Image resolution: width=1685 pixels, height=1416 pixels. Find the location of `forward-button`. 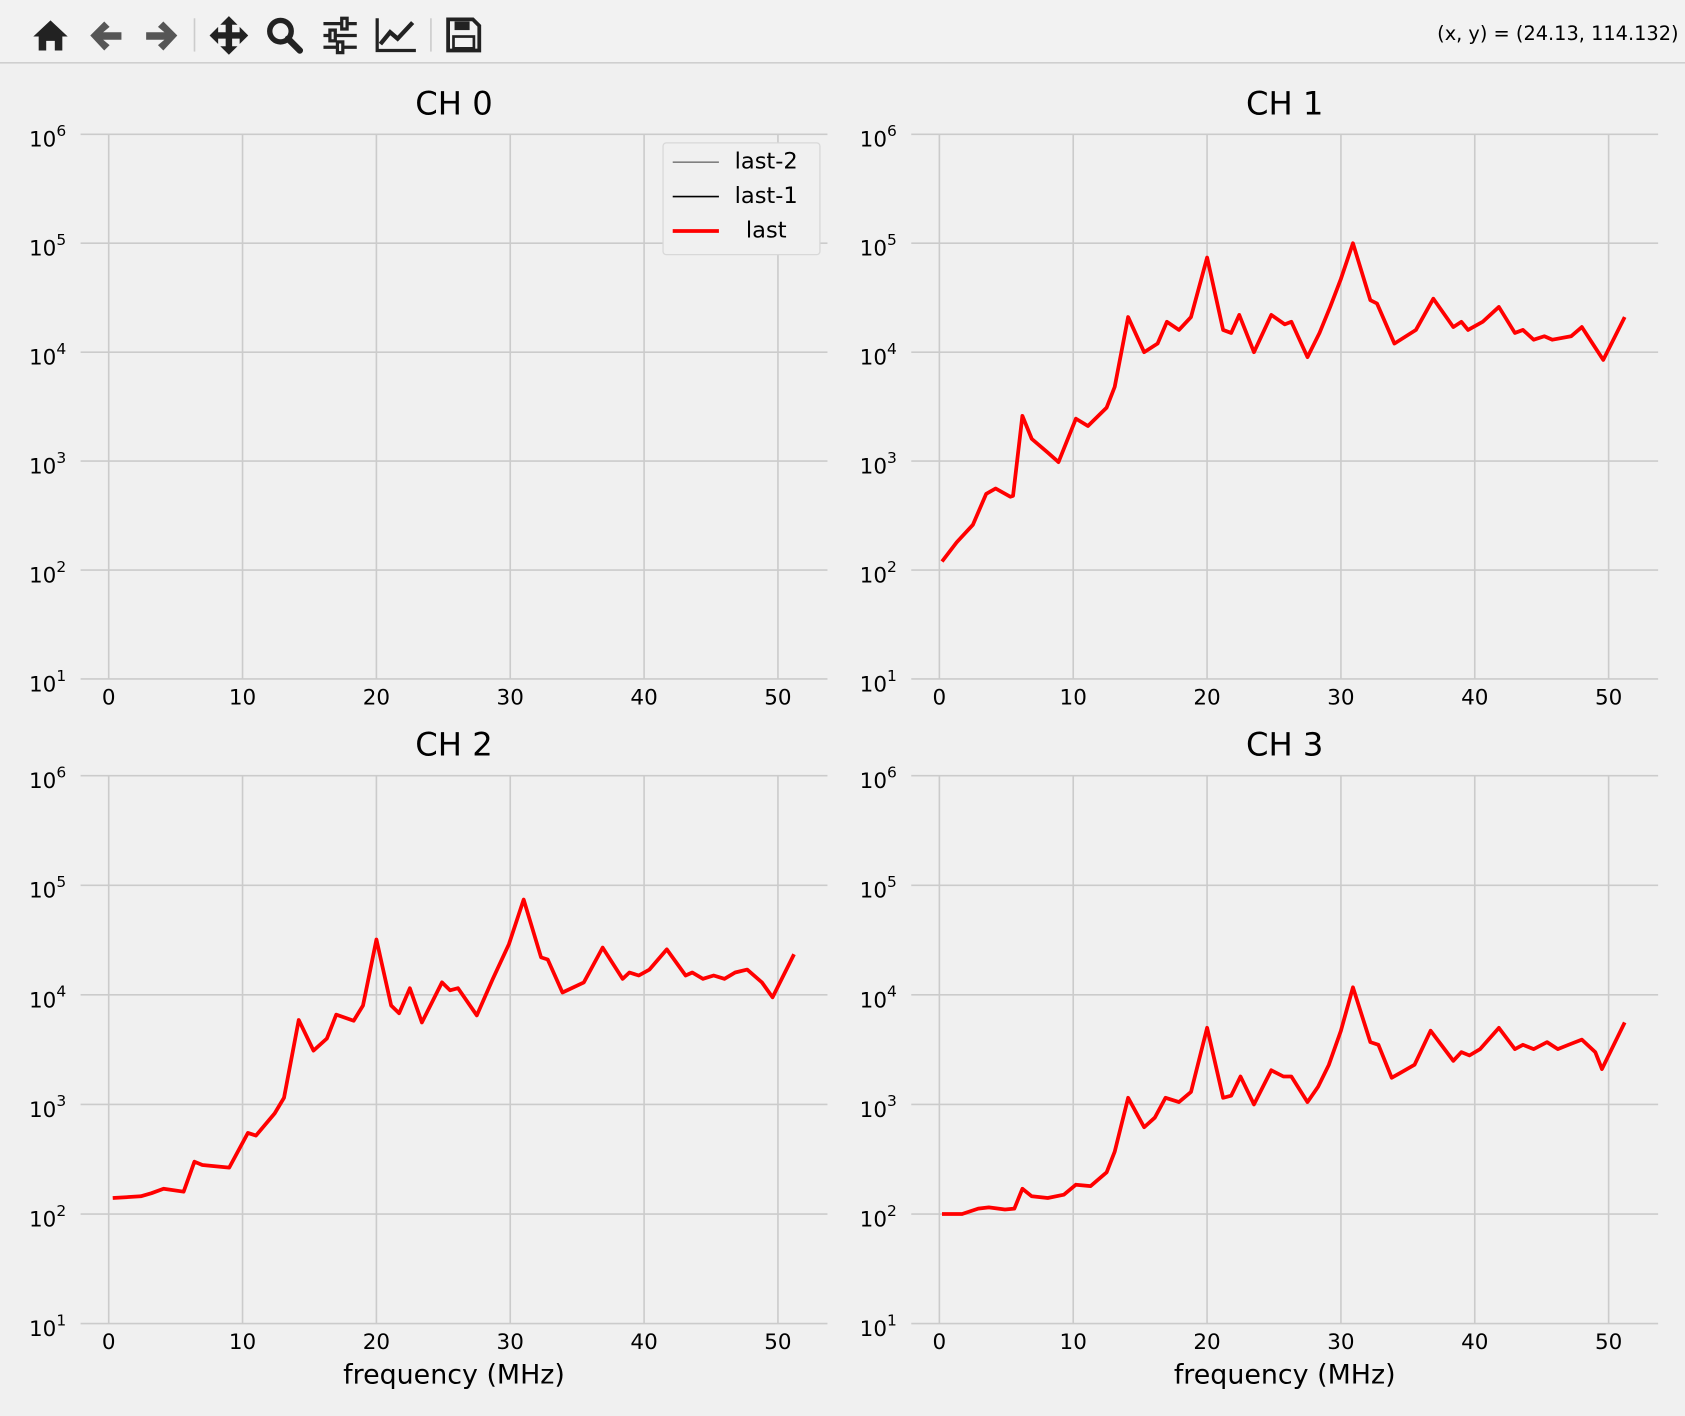

forward-button is located at coordinates (162, 36).